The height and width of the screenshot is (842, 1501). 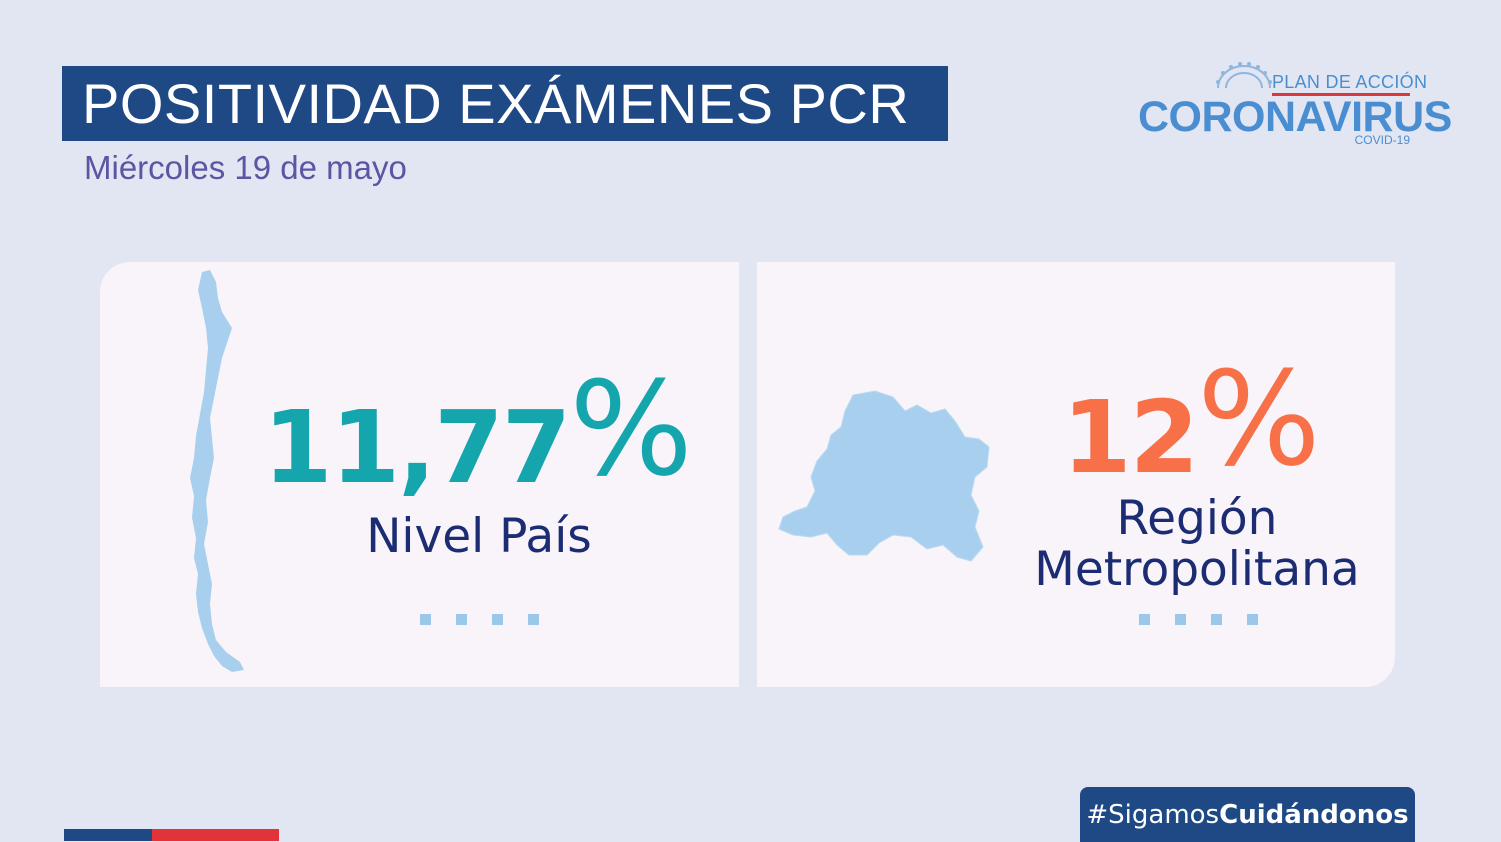 I want to click on region-percent-sign: %, so click(x=1259, y=419).